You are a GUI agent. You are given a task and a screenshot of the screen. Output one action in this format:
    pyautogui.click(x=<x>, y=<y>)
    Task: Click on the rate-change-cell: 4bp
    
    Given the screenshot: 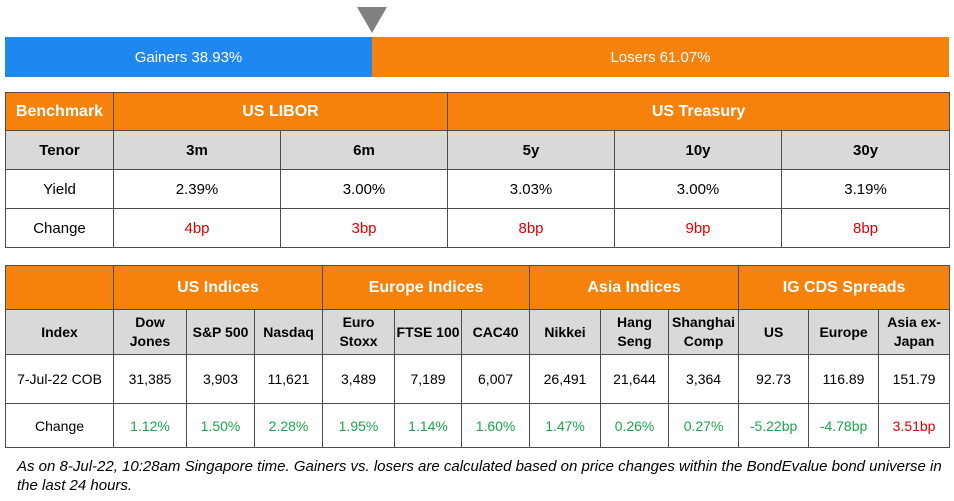 What is the action you would take?
    pyautogui.click(x=197, y=228)
    